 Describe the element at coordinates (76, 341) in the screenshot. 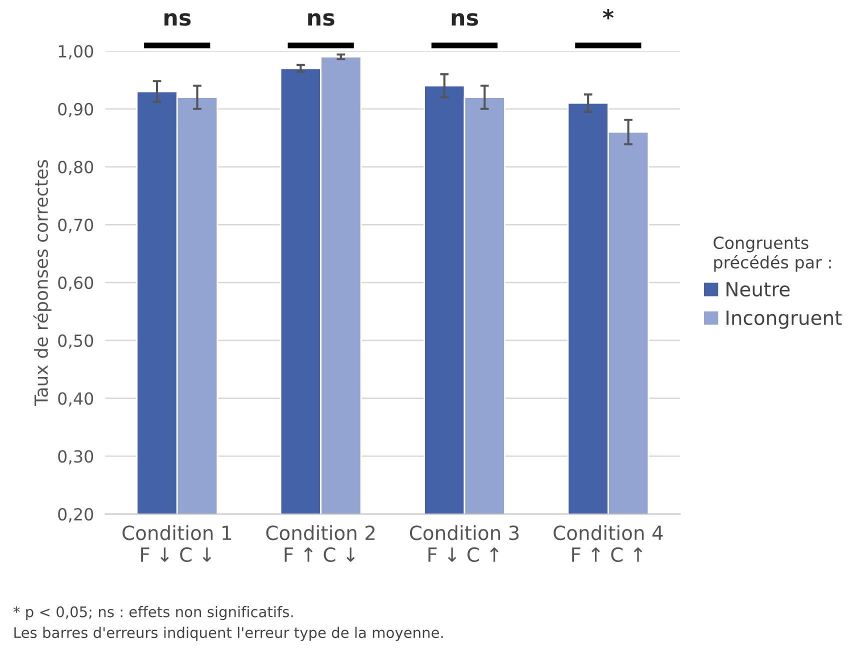

I see `y-tick-label: 0,50` at that location.